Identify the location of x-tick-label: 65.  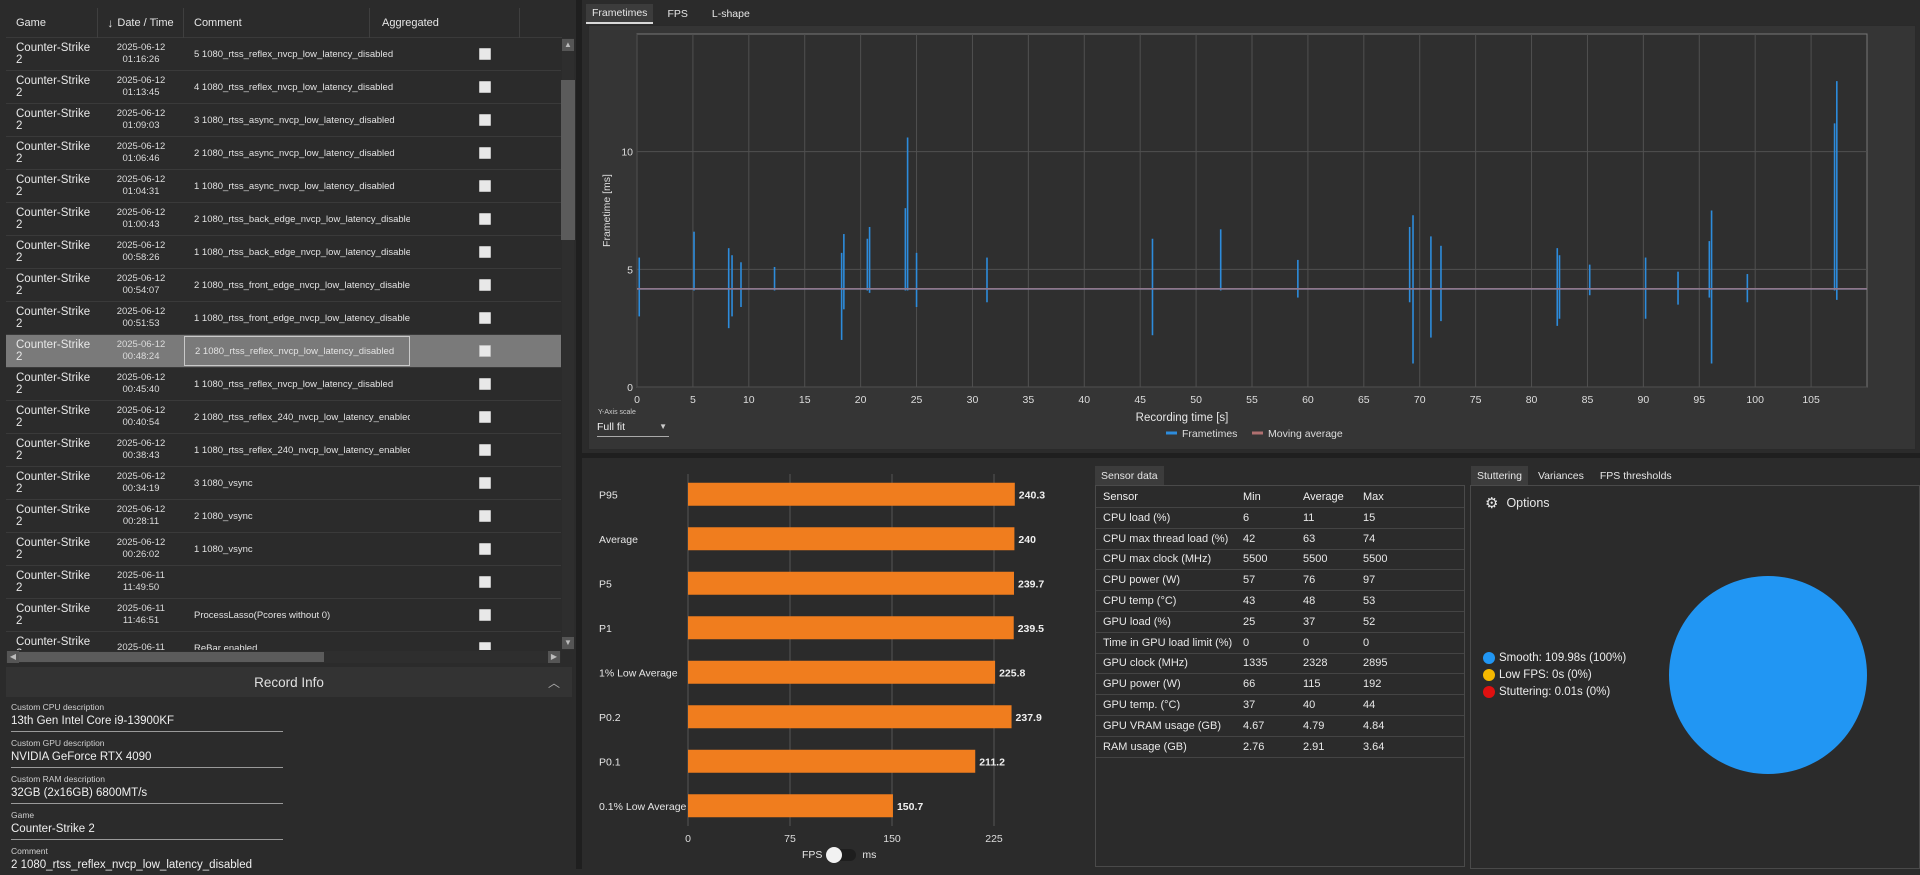
(1364, 400).